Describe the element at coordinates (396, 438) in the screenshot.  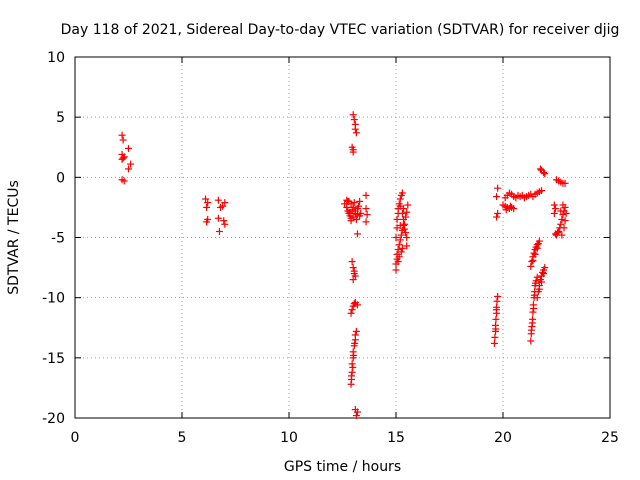
I see `x-tick-label: 15` at that location.